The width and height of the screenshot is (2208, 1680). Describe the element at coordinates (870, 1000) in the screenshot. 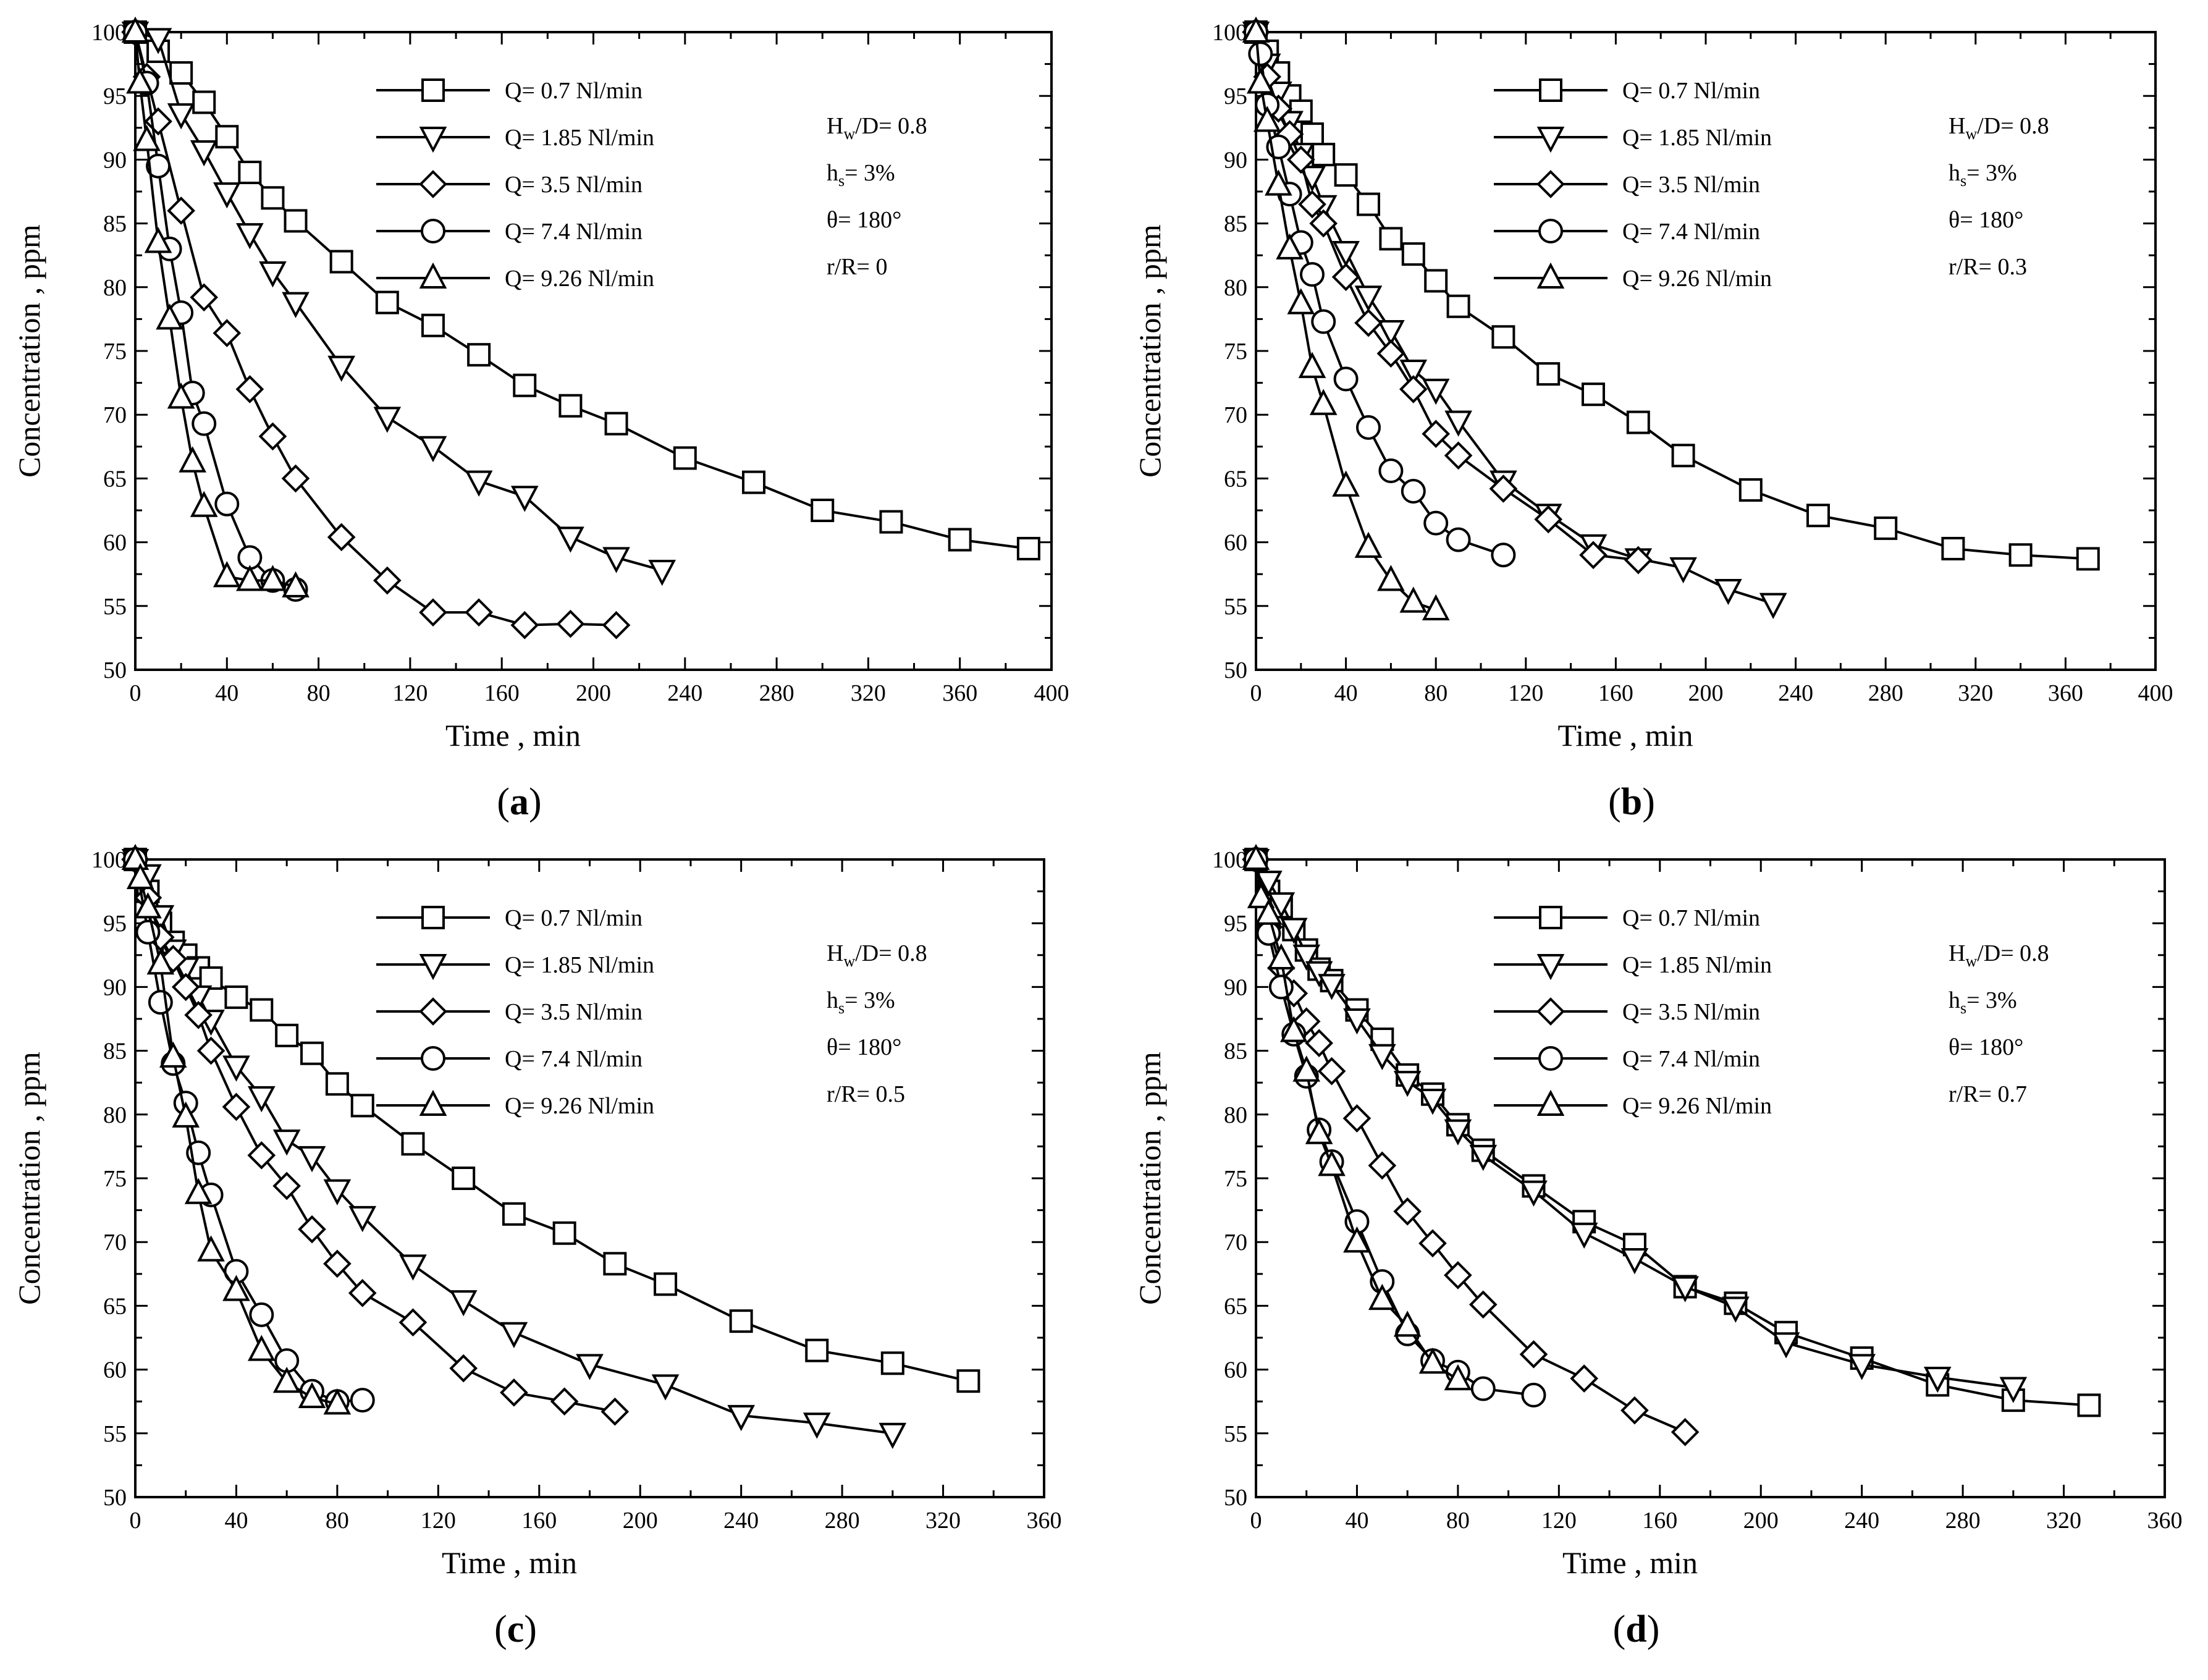

I see `param-hs-value: = 3%` at that location.